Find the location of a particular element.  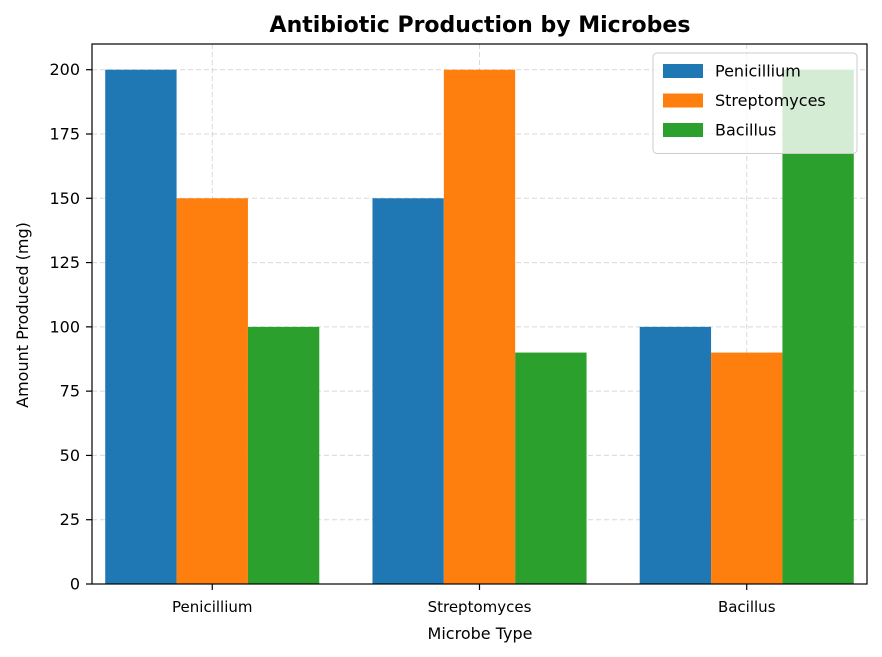

bar-streptomyces-streptomyces is located at coordinates (479, 326).